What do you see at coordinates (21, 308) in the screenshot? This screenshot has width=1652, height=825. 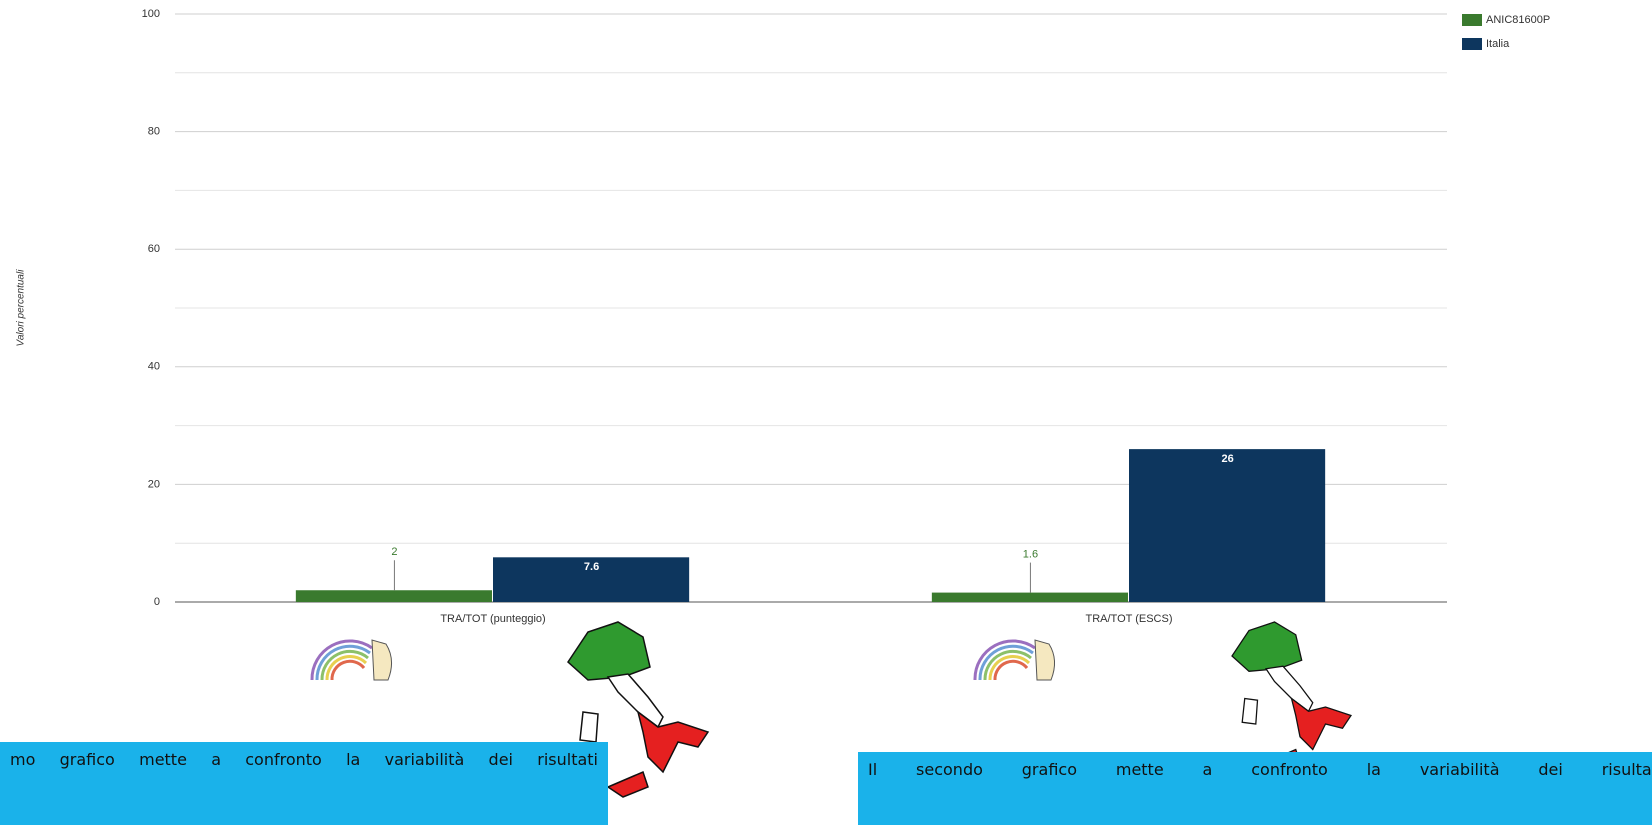 I see `y-axis-label: Valori percentuali` at bounding box center [21, 308].